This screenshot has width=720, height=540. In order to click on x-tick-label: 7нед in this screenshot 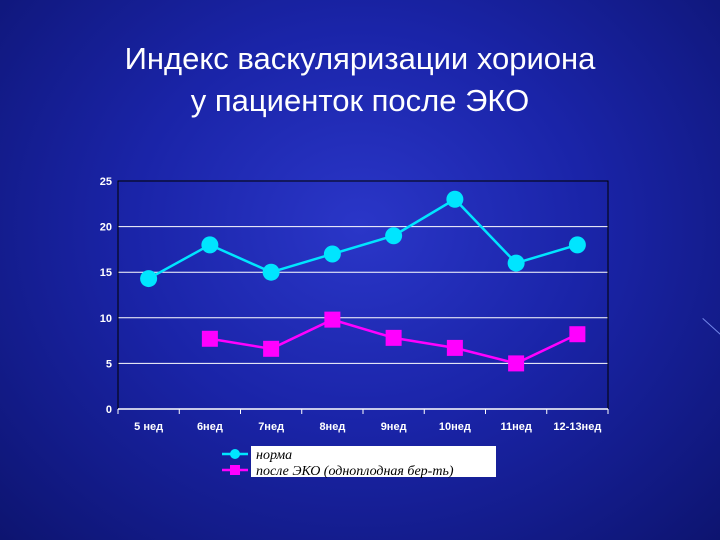, I will do `click(271, 427)`.